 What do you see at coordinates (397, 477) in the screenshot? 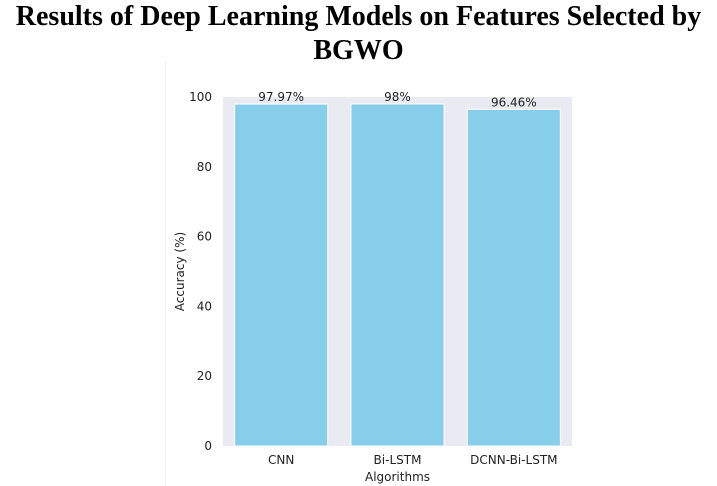
I see `x-axis-label: Algorithms` at bounding box center [397, 477].